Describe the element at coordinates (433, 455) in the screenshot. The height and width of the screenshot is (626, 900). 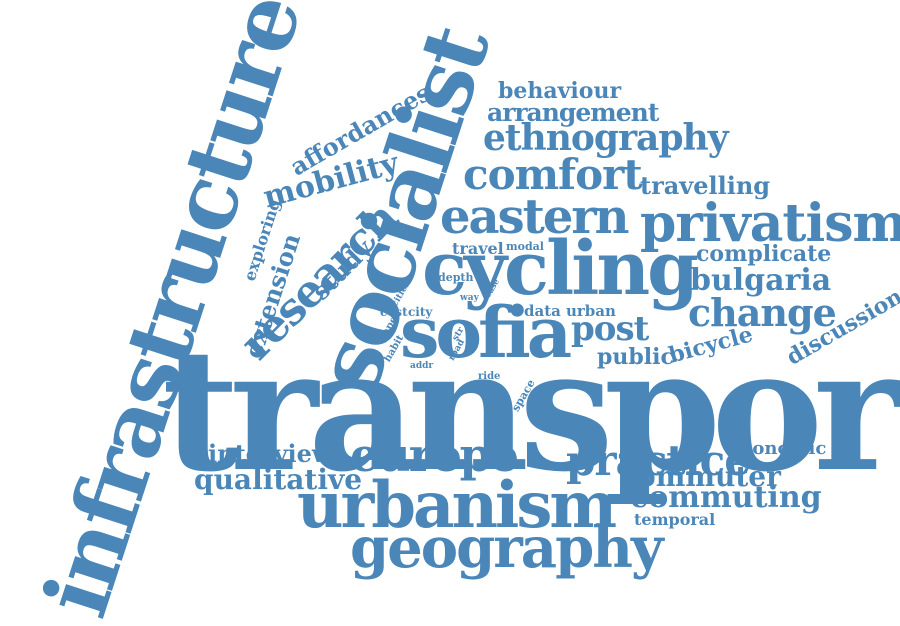
I see `word-europe: europe` at that location.